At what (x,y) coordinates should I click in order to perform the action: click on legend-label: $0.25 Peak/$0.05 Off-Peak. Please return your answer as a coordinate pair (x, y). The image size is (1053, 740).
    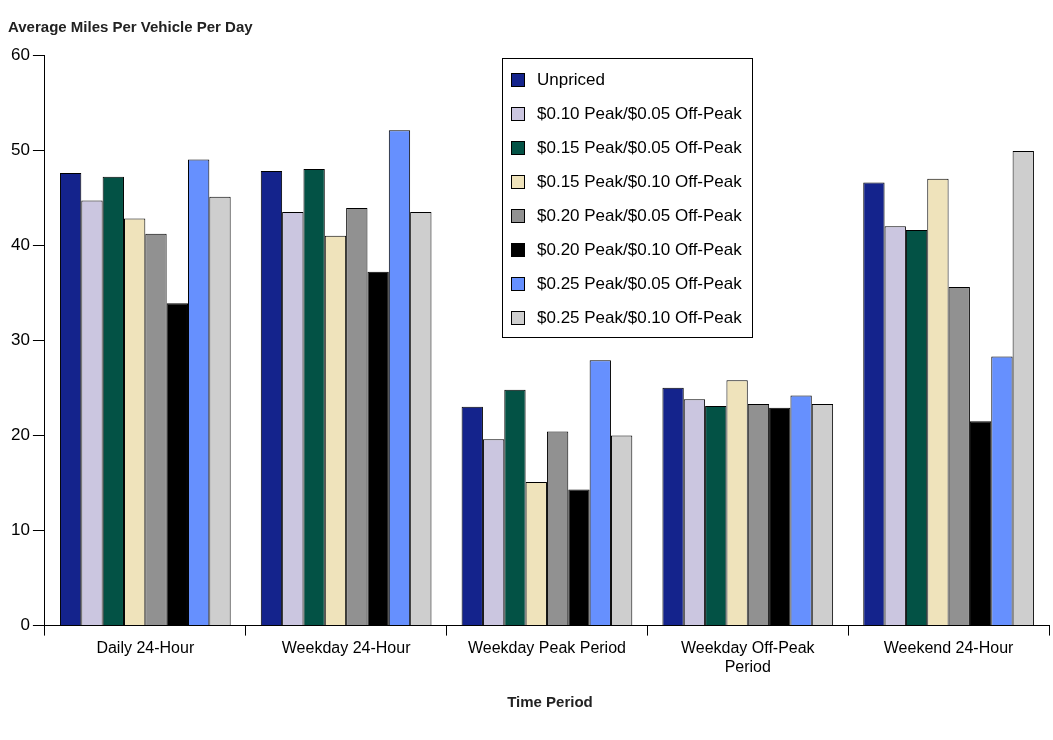
    Looking at the image, I should click on (639, 284).